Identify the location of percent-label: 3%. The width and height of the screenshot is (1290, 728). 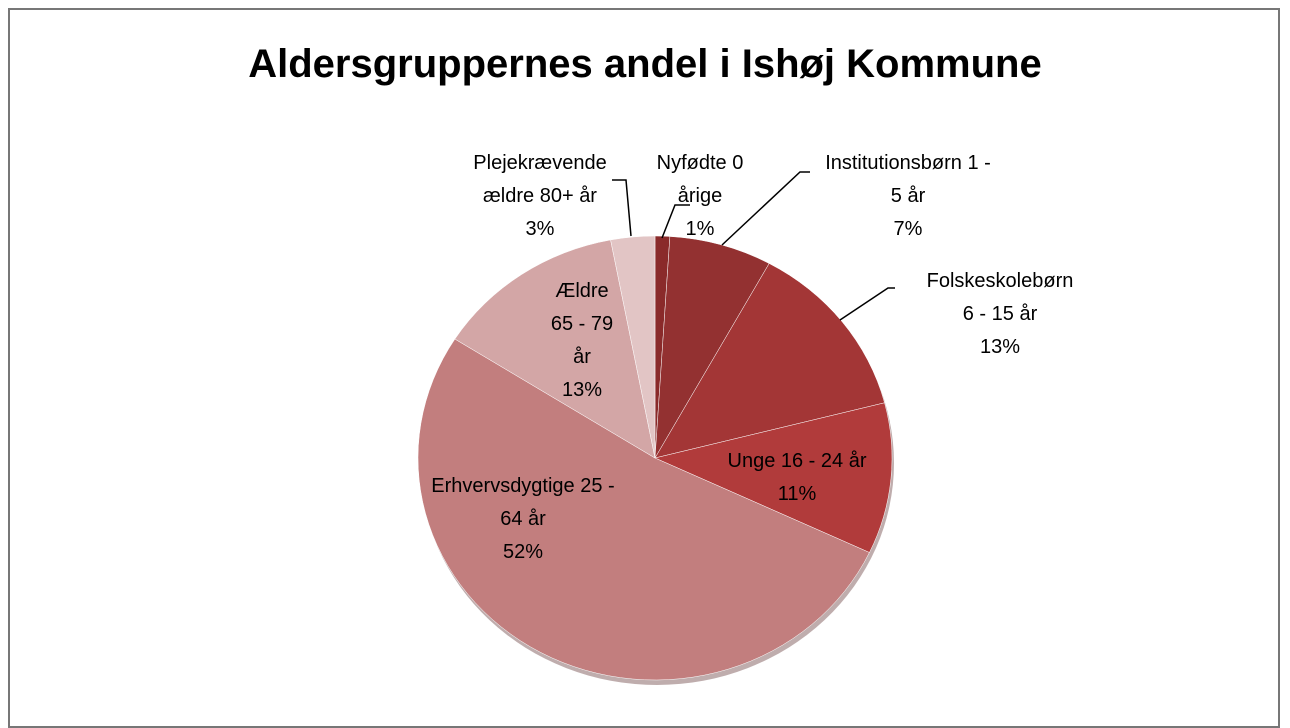
(540, 229).